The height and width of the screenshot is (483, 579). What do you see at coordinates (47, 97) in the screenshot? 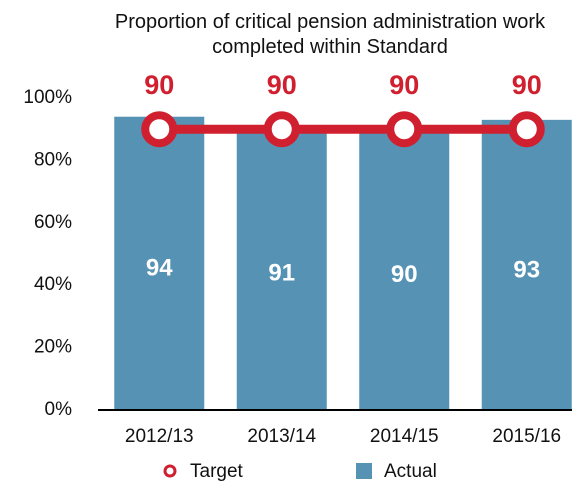
I see `y-tick-label: 100%` at bounding box center [47, 97].